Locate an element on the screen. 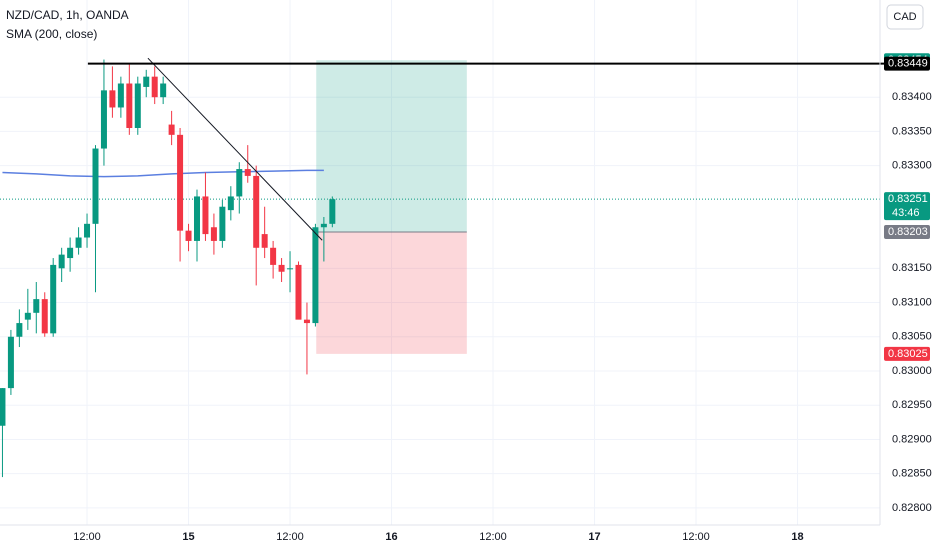 Image resolution: width=932 pixels, height=550 pixels. y-tick-label: 0.82850 is located at coordinates (912, 474).